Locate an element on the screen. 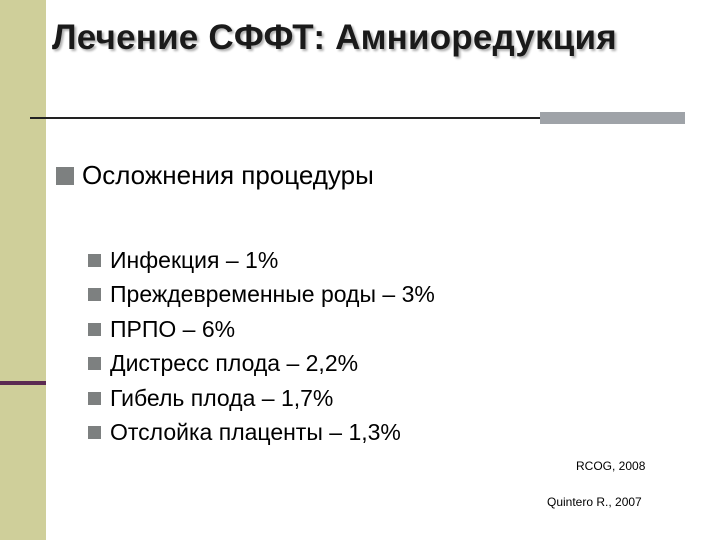 The height and width of the screenshot is (540, 720). list-item: Гибель плода – 1,7% is located at coordinates (261, 398).